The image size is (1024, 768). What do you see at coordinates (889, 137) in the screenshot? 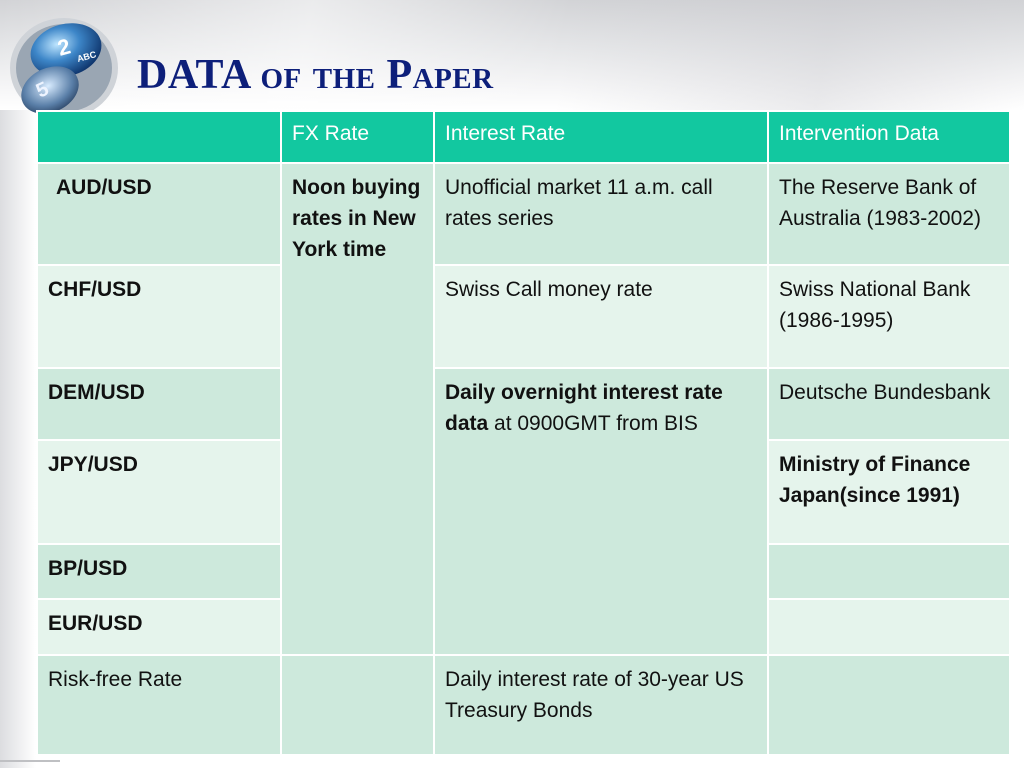
I see `header-cell-intervention-data: Intervention Data` at bounding box center [889, 137].